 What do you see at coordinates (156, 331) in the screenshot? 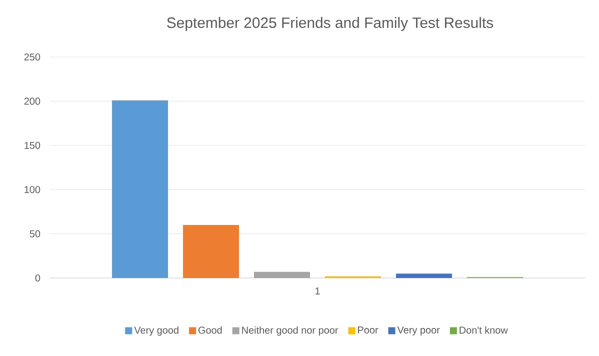
I see `legend-label: Very good` at bounding box center [156, 331].